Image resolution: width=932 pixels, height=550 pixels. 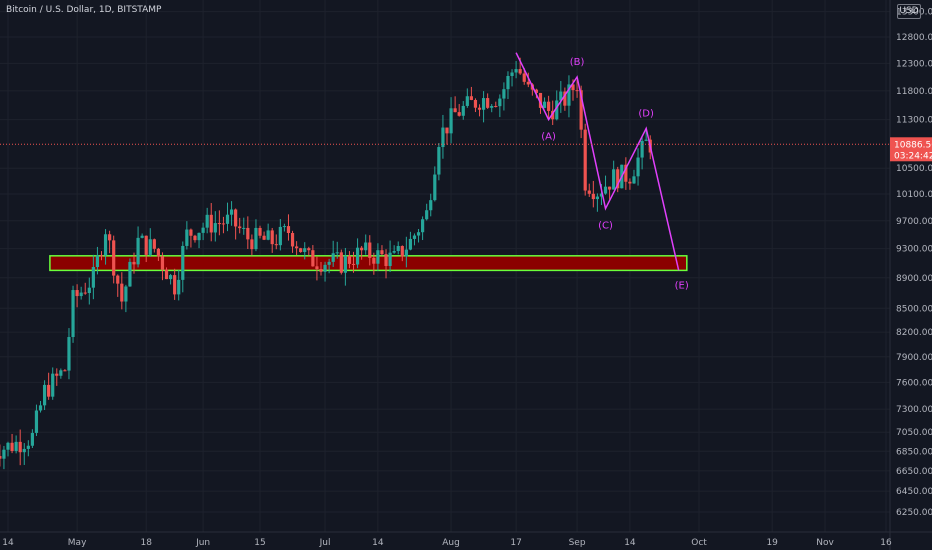 I want to click on pattern-point-label: (E), so click(x=682, y=285).